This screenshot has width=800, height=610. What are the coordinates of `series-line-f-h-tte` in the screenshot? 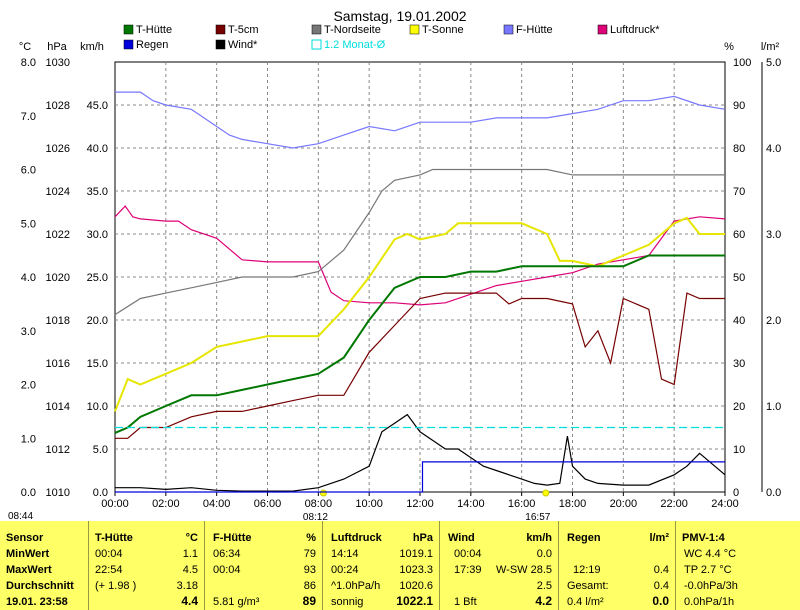 It's located at (420, 120).